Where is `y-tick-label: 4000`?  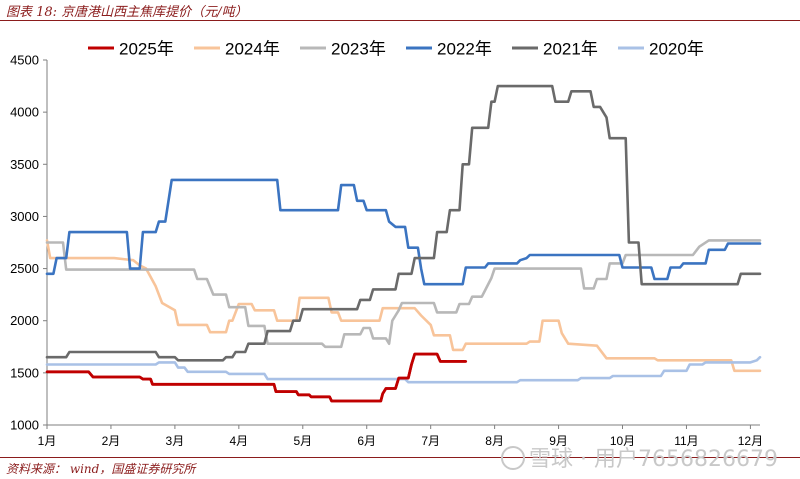
y-tick-label: 4000 is located at coordinates (24, 112).